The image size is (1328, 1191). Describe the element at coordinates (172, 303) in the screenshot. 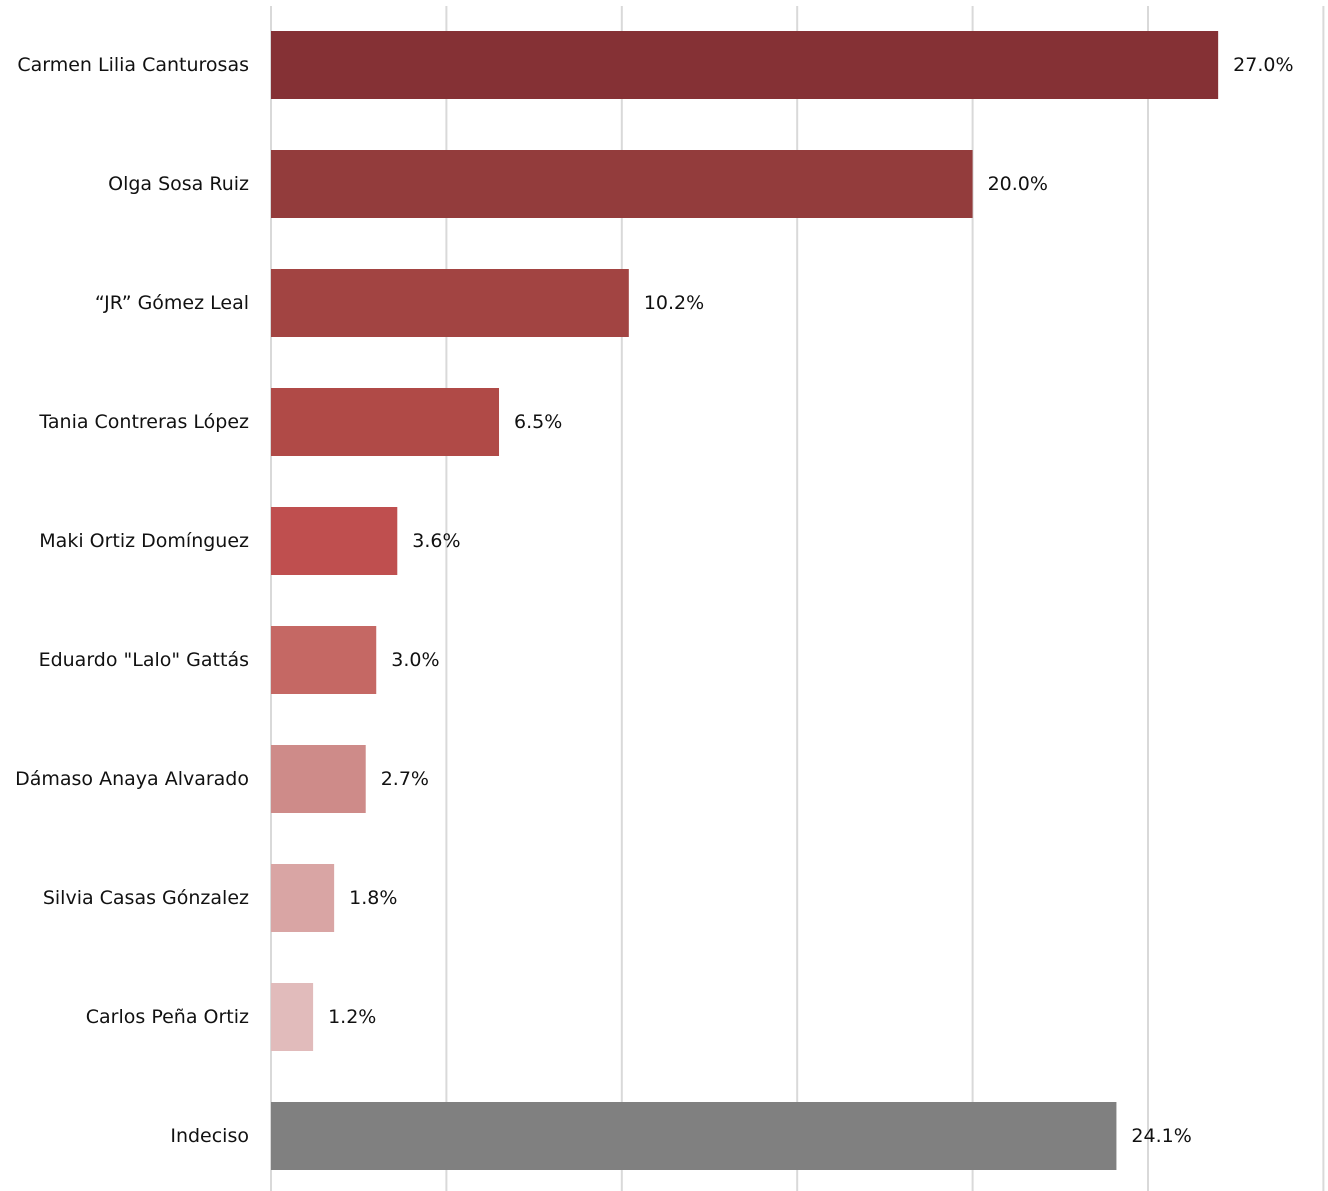

I see `category-label: “JR” Gómez Leal` at that location.